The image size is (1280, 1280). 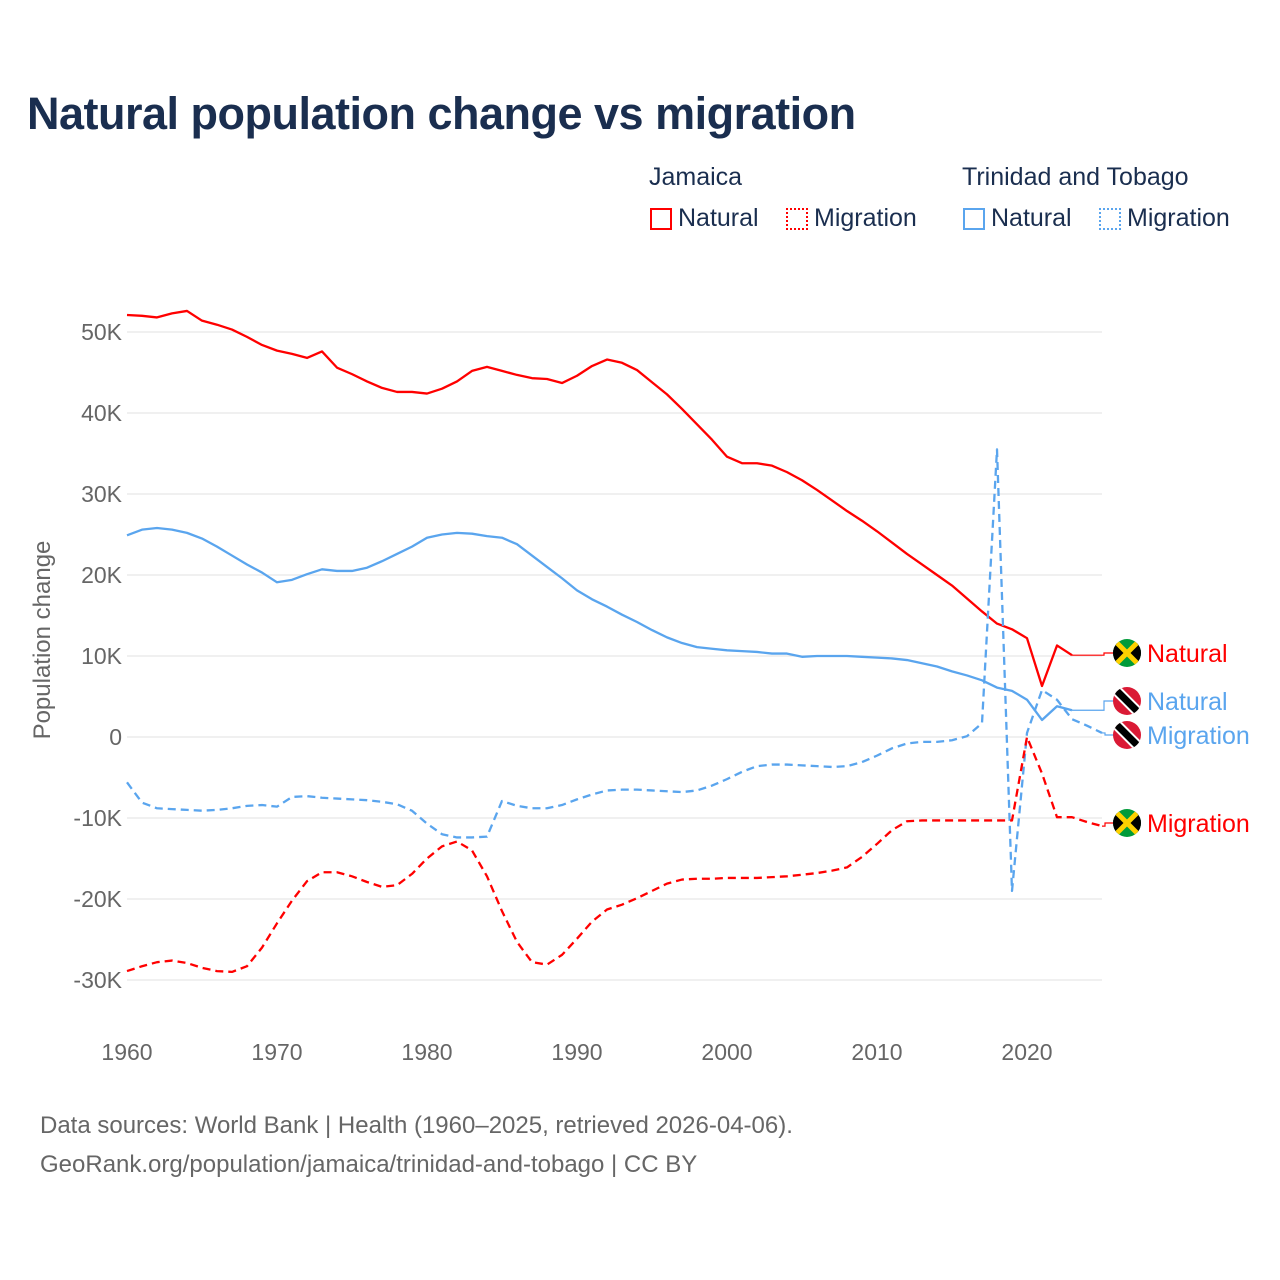 What do you see at coordinates (102, 332) in the screenshot?
I see `y-tick-label: 50K` at bounding box center [102, 332].